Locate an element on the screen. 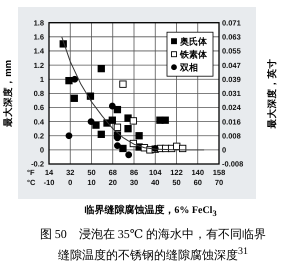  x-axis-title: 临界缝隙腐蚀温度，6% FeCl$_{3}$ is located at coordinates (150, 210).